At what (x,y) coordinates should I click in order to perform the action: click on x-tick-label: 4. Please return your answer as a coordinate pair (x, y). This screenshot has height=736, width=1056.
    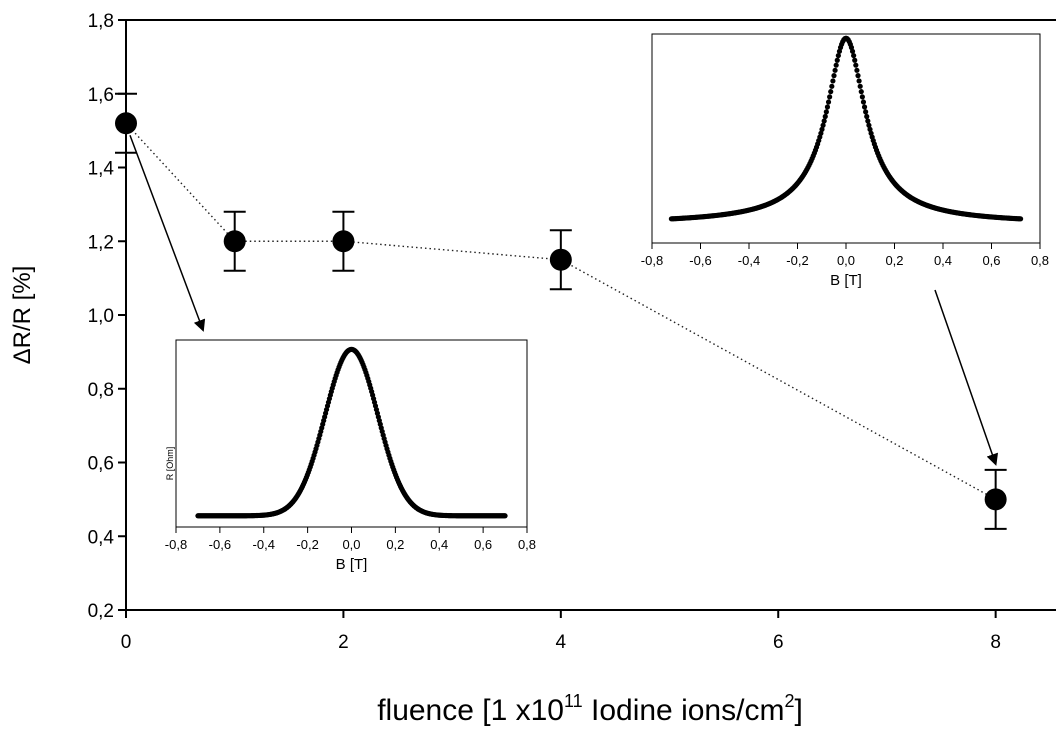
    Looking at the image, I should click on (561, 642).